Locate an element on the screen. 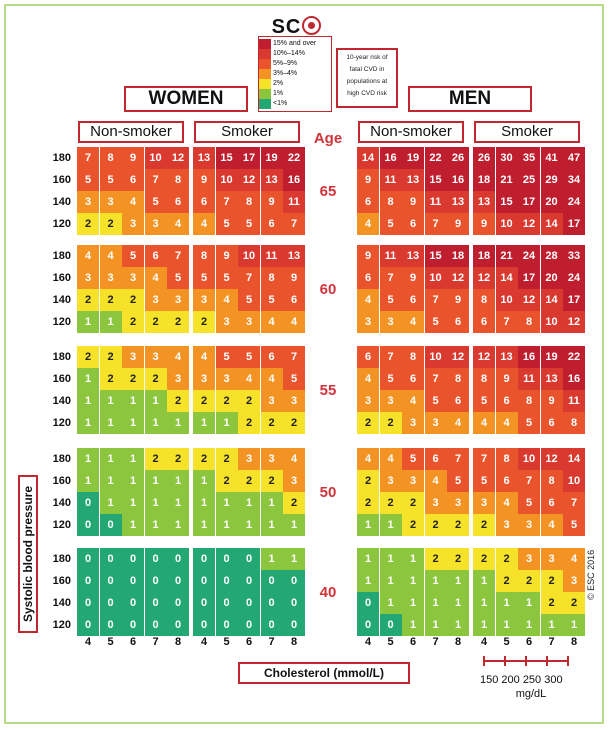 Image resolution: width=610 pixels, height=730 pixels. legend-label: 5%–9% is located at coordinates (285, 63).